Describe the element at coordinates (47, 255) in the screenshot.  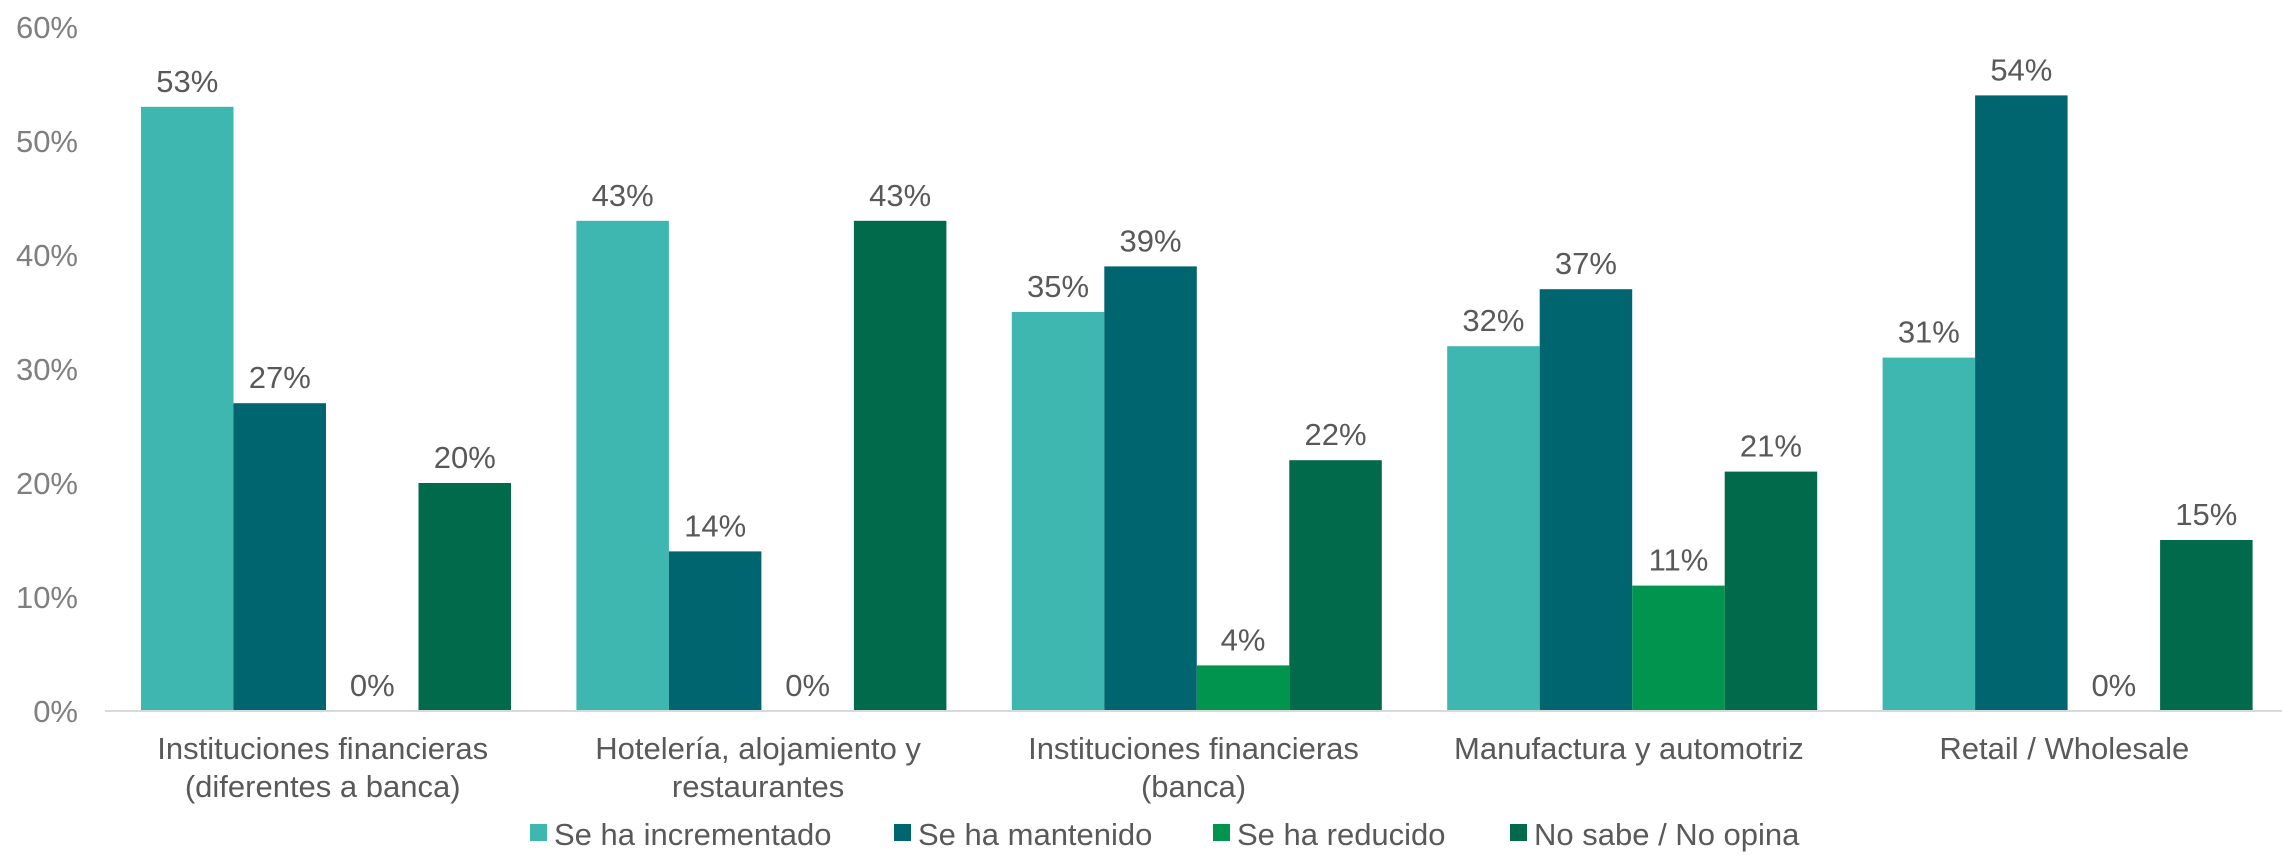
I see `y-tick-label: 40%` at that location.